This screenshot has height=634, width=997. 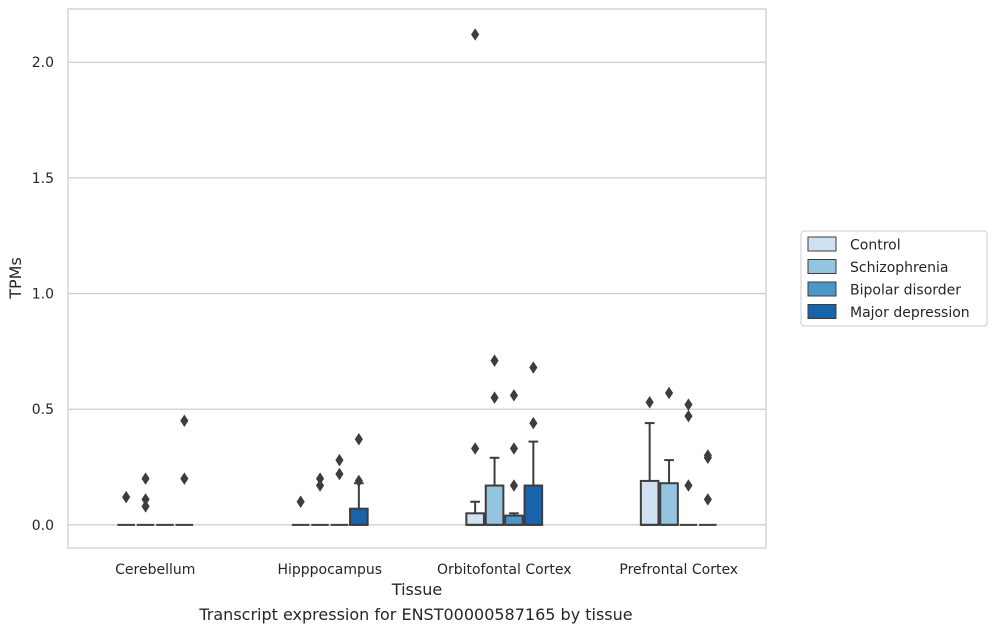 I want to click on y-tick-label: 1.0, so click(x=43, y=295).